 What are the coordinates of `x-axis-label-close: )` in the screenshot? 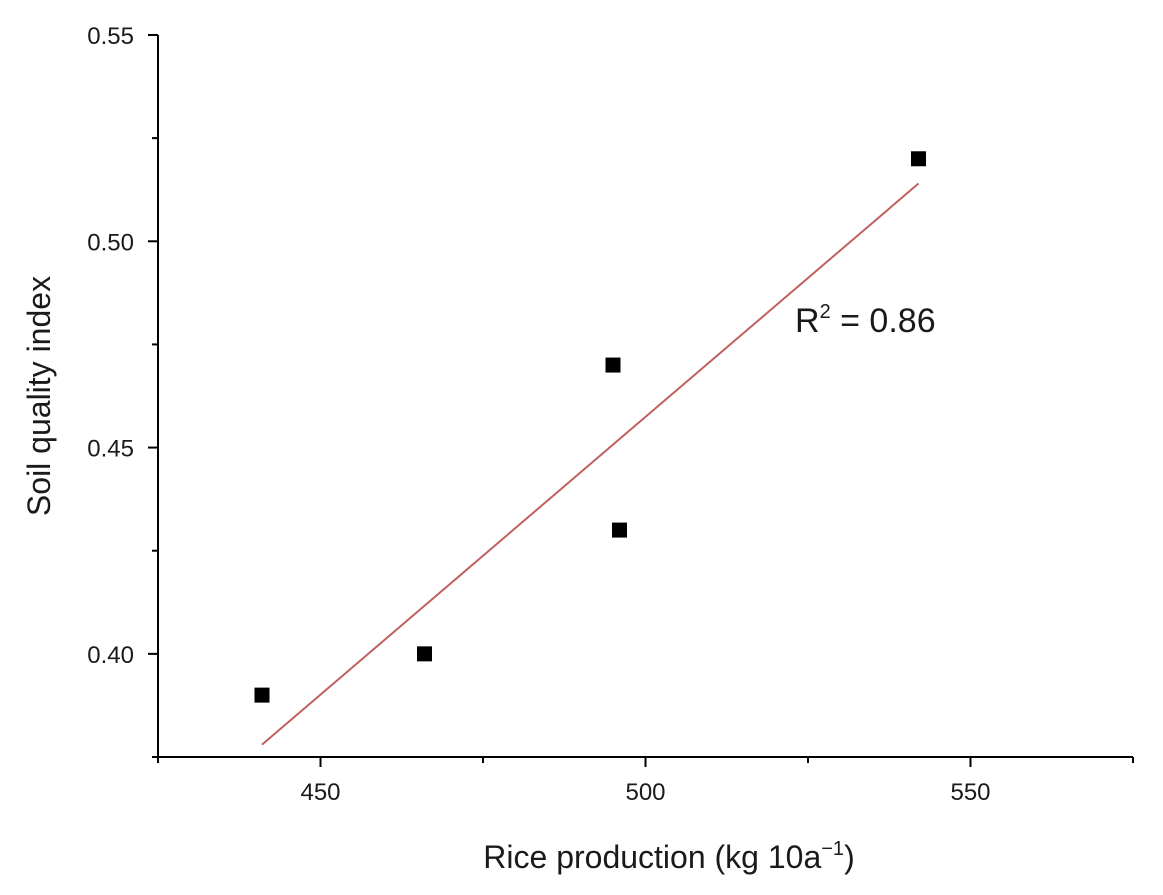 It's located at (849, 857).